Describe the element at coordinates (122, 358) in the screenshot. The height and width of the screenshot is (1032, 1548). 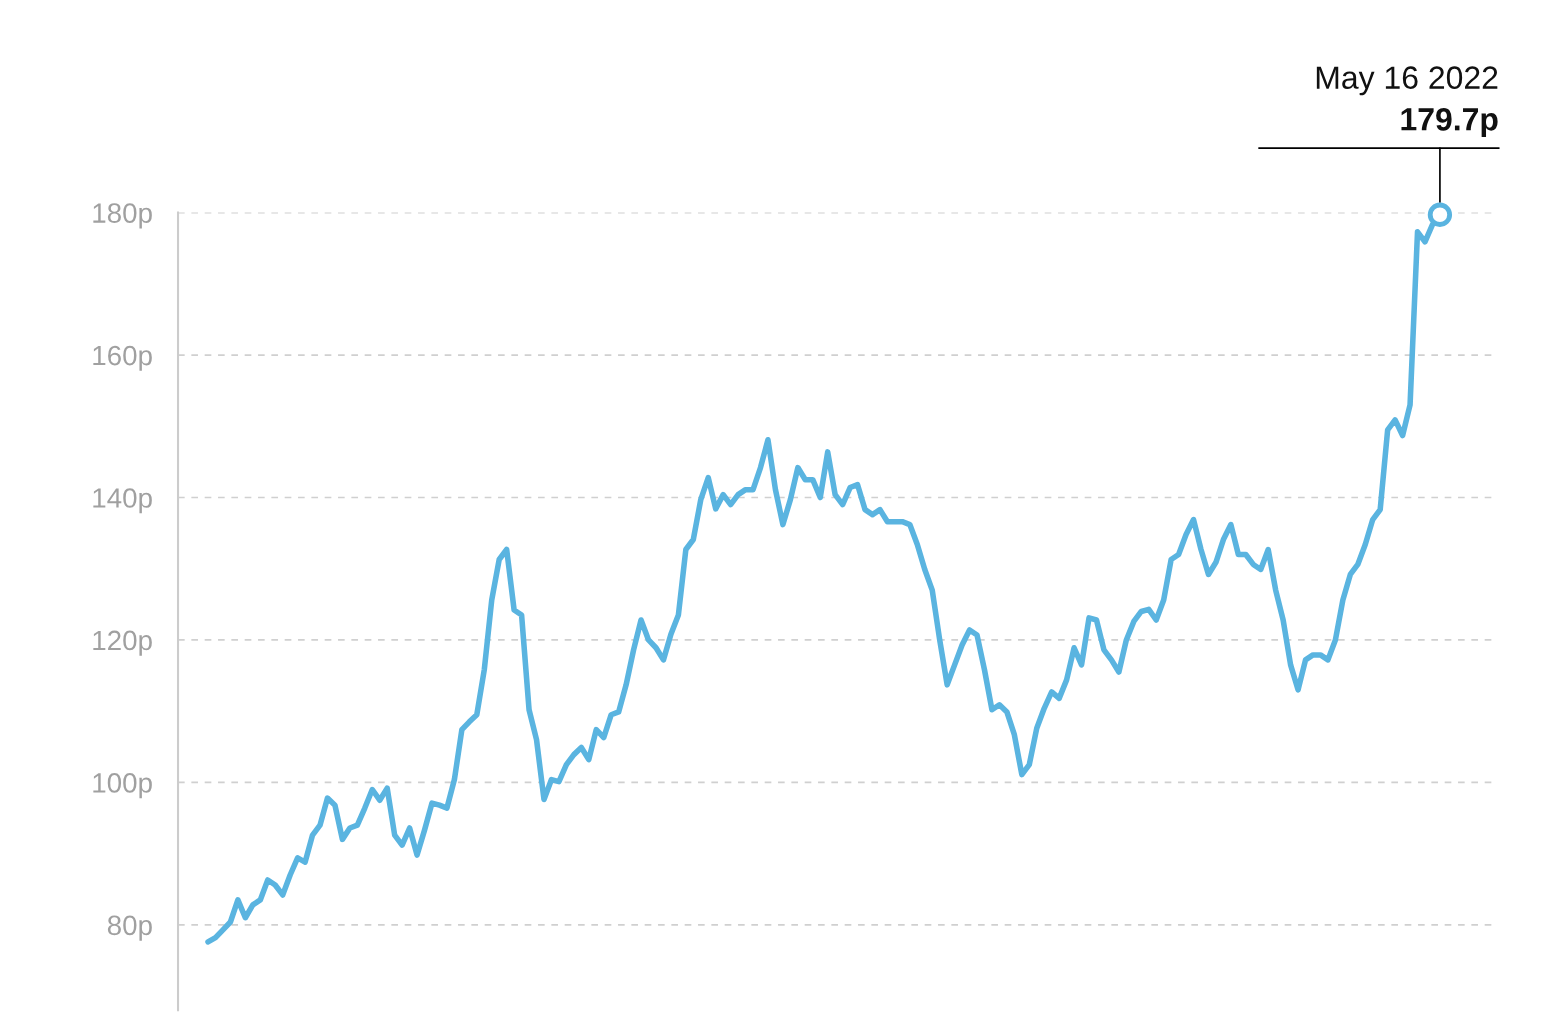
I see `y-tick-label: 160p` at that location.